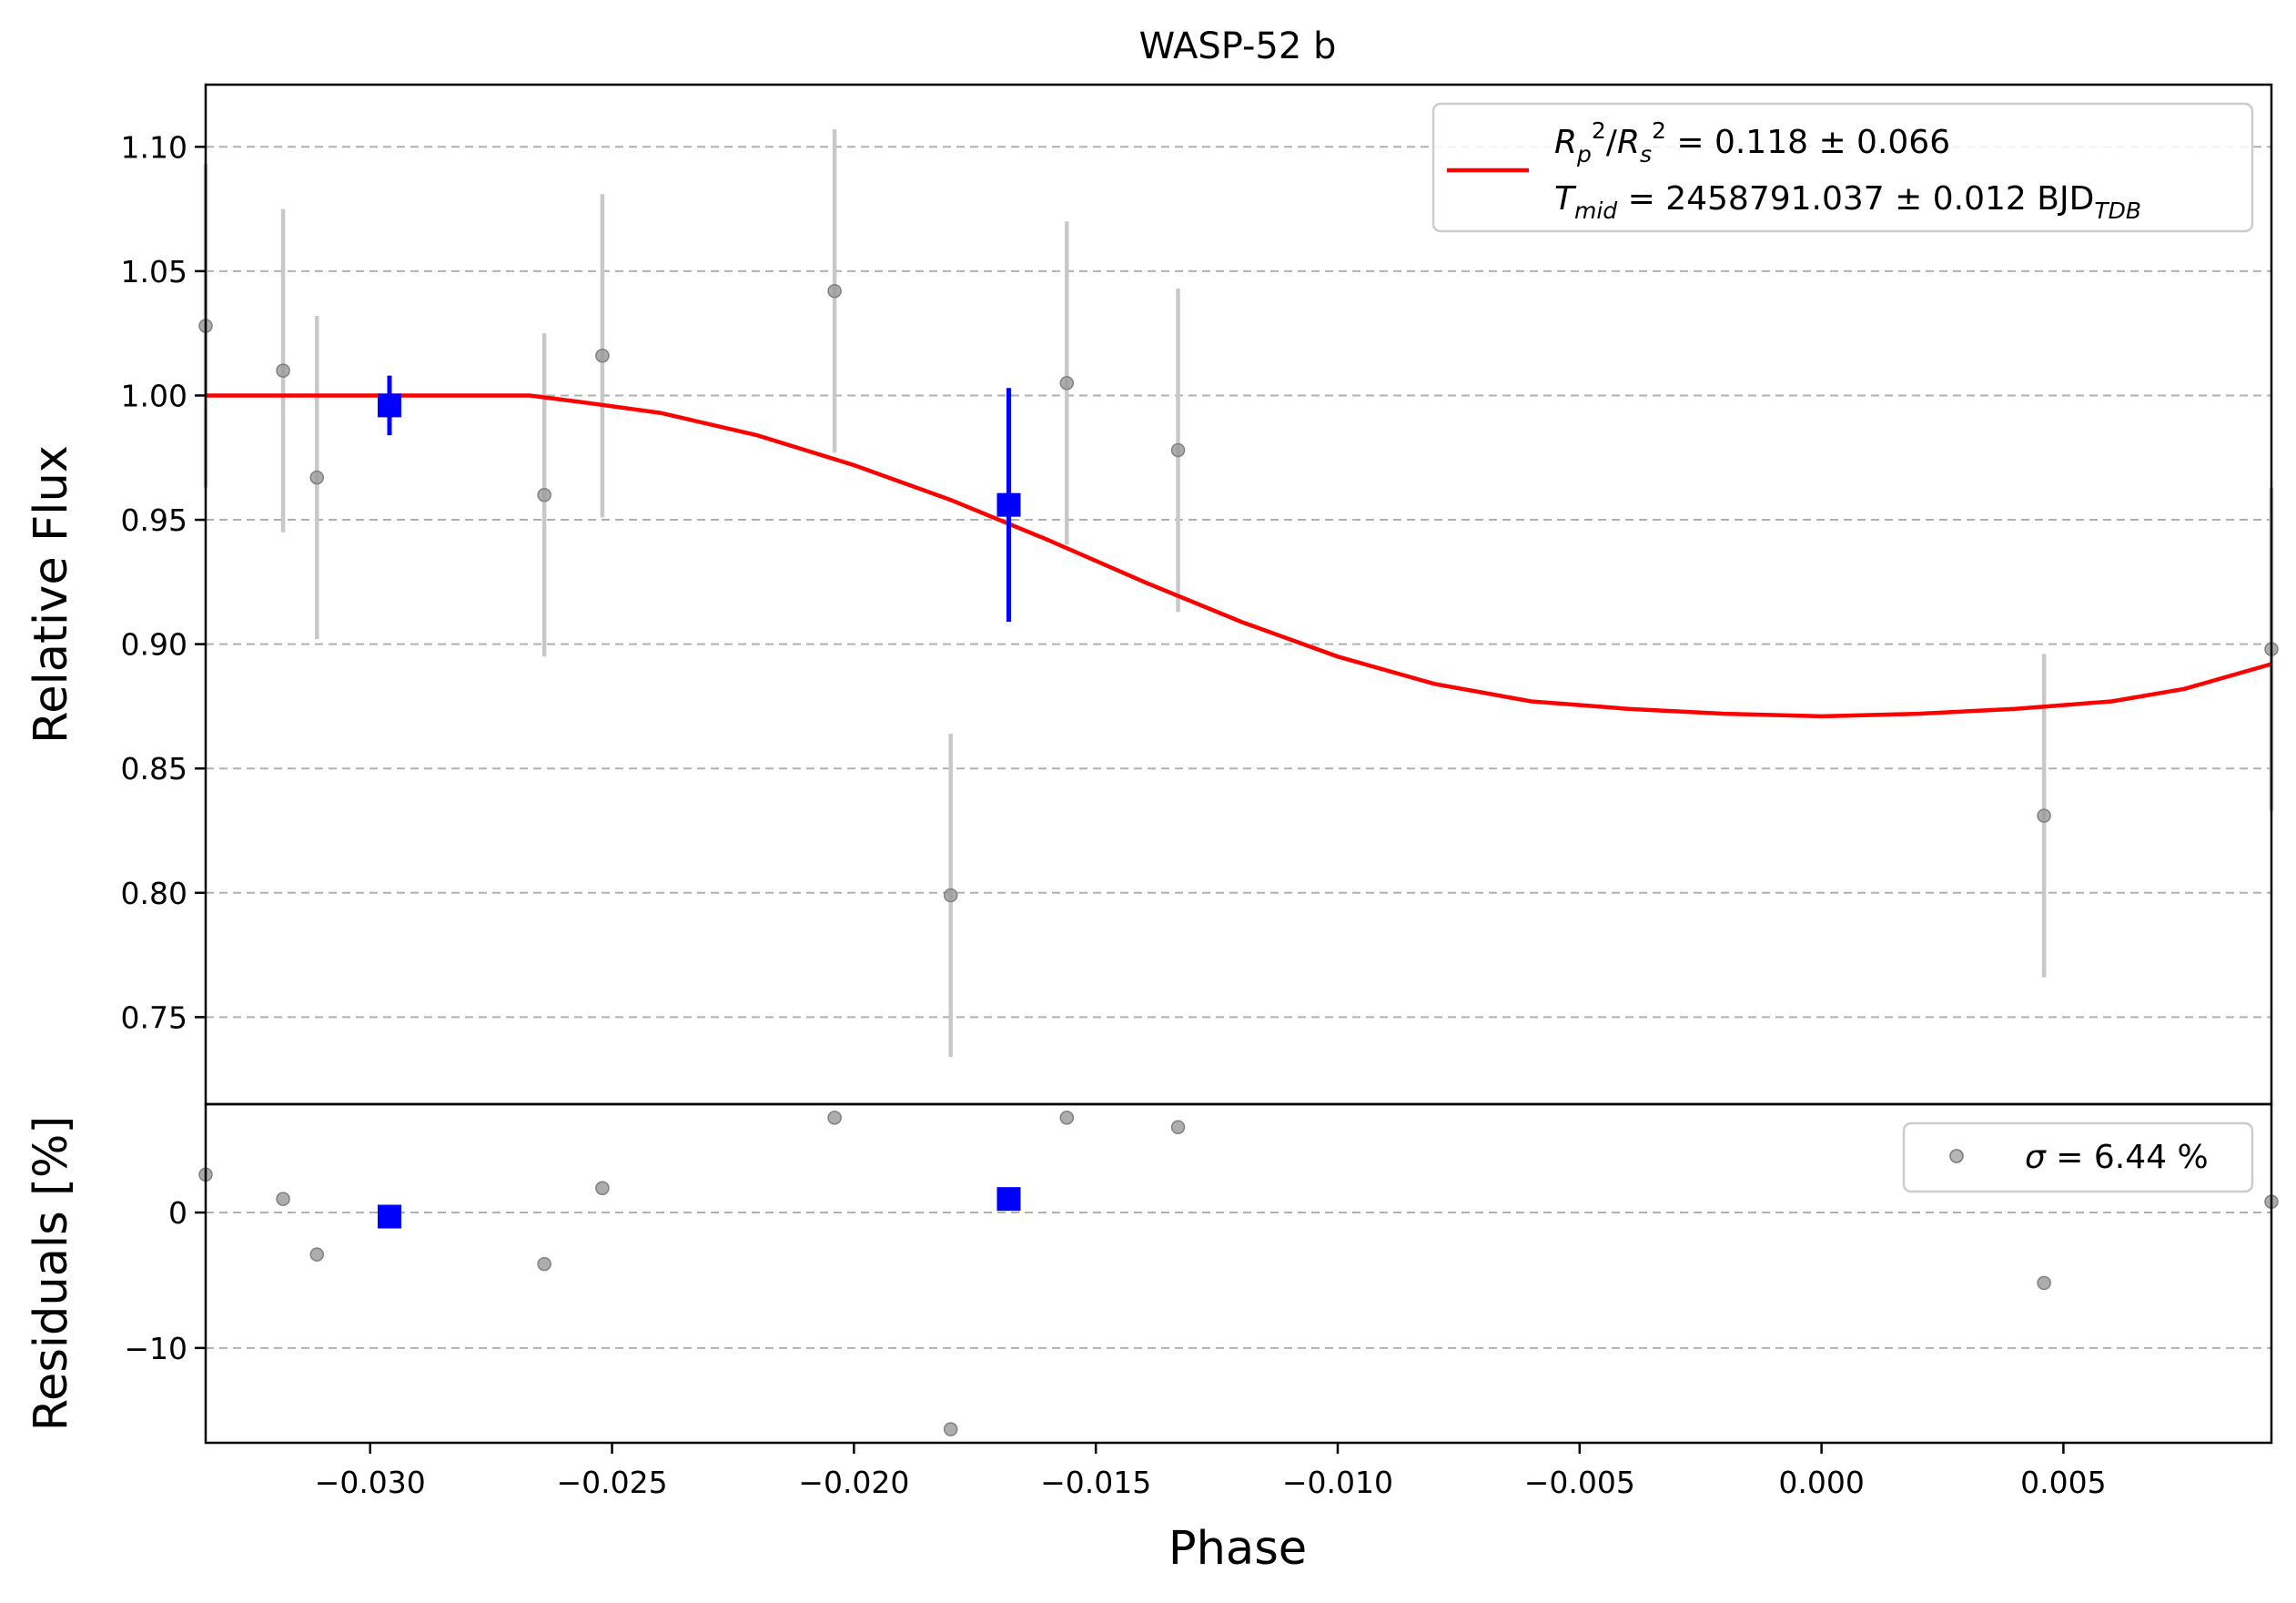  What do you see at coordinates (1957, 1156) in the screenshot?
I see `residuals-legend-marker` at bounding box center [1957, 1156].